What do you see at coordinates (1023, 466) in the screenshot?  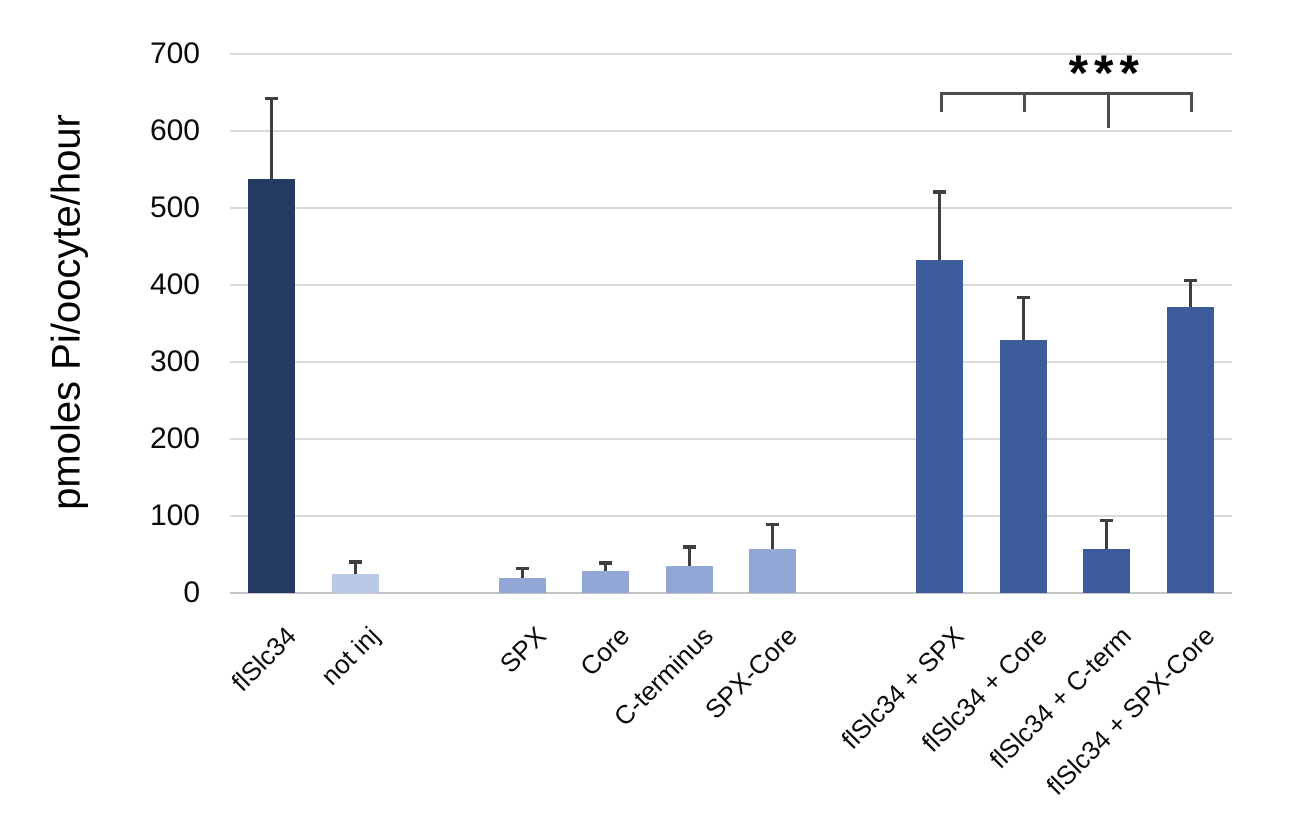 I see `bar-flslc34-core` at bounding box center [1023, 466].